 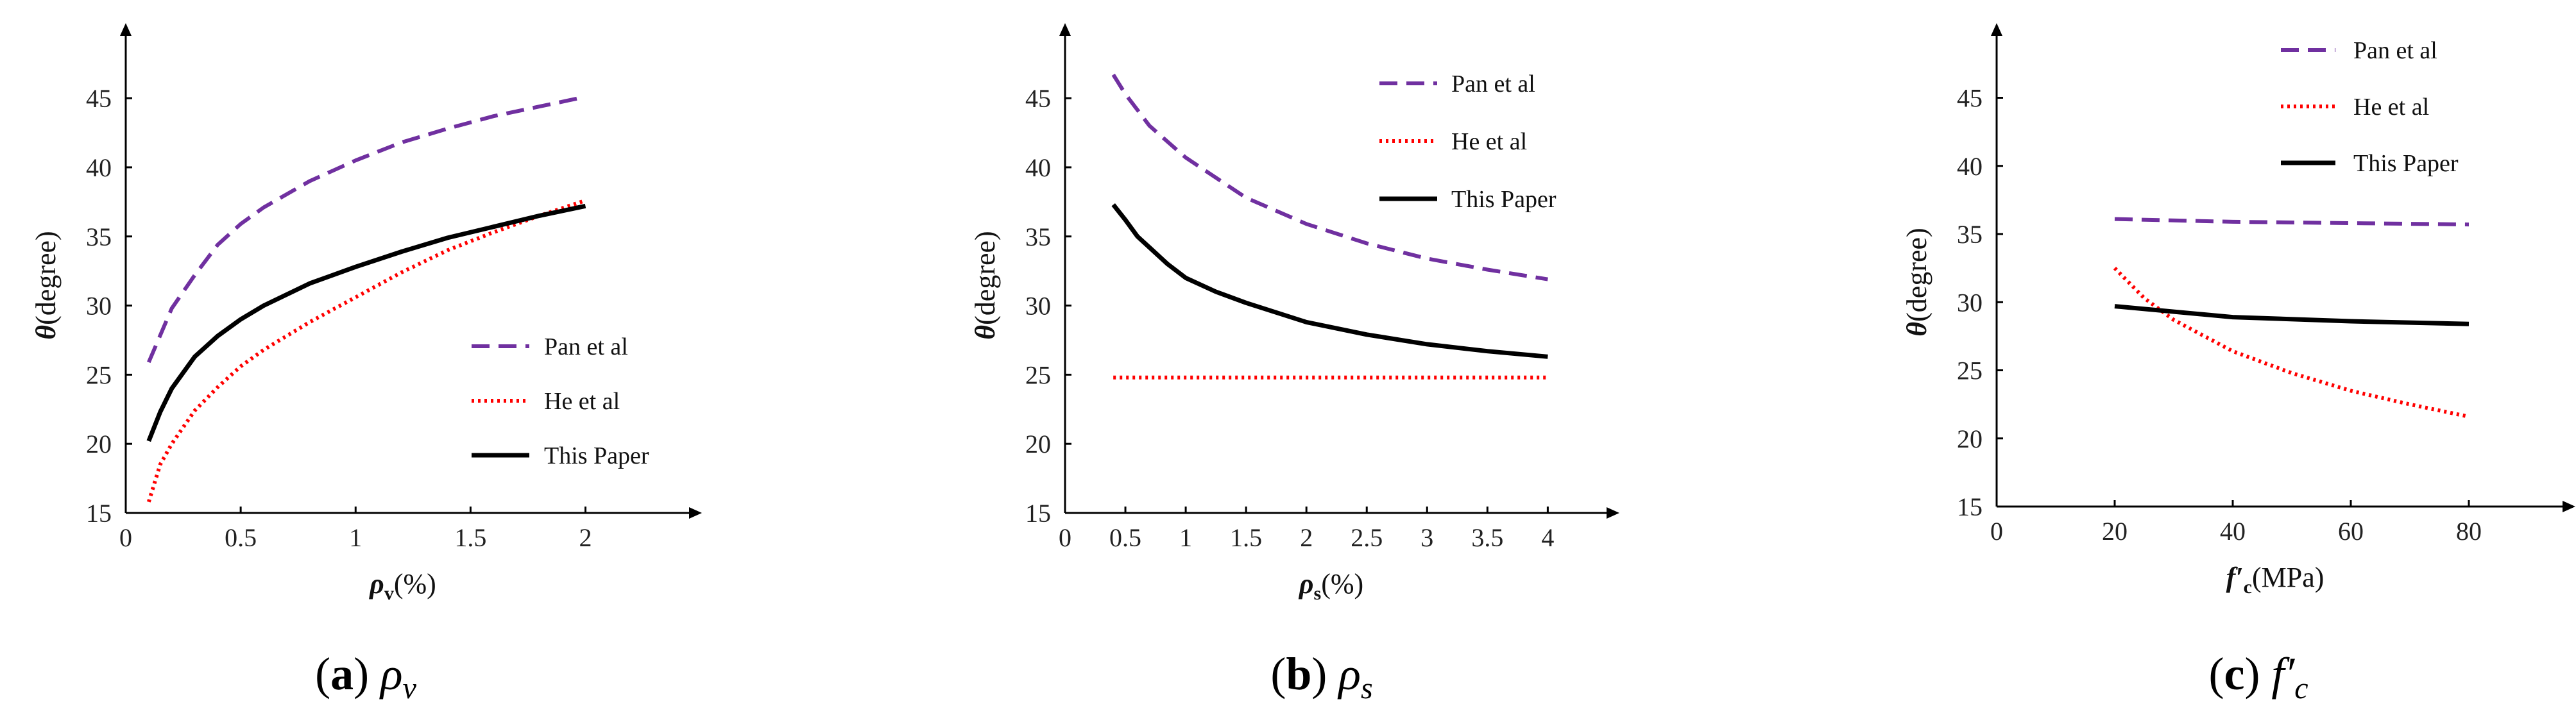 I want to click on panel-caption: (b) ρs, so click(x=1321, y=676).